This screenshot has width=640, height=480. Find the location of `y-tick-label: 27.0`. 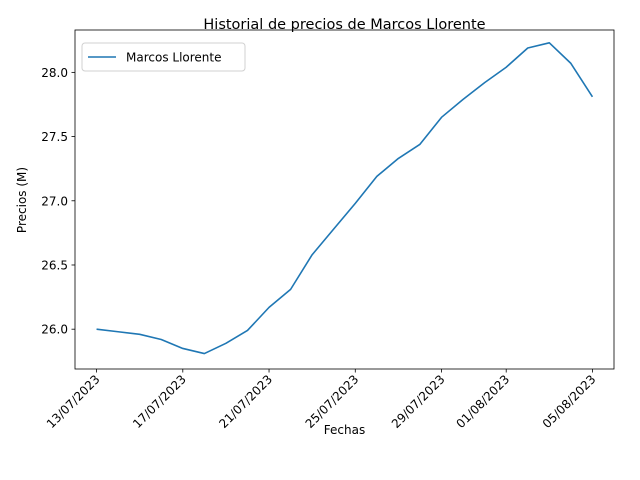

y-tick-label: 27.0 is located at coordinates (54, 201).